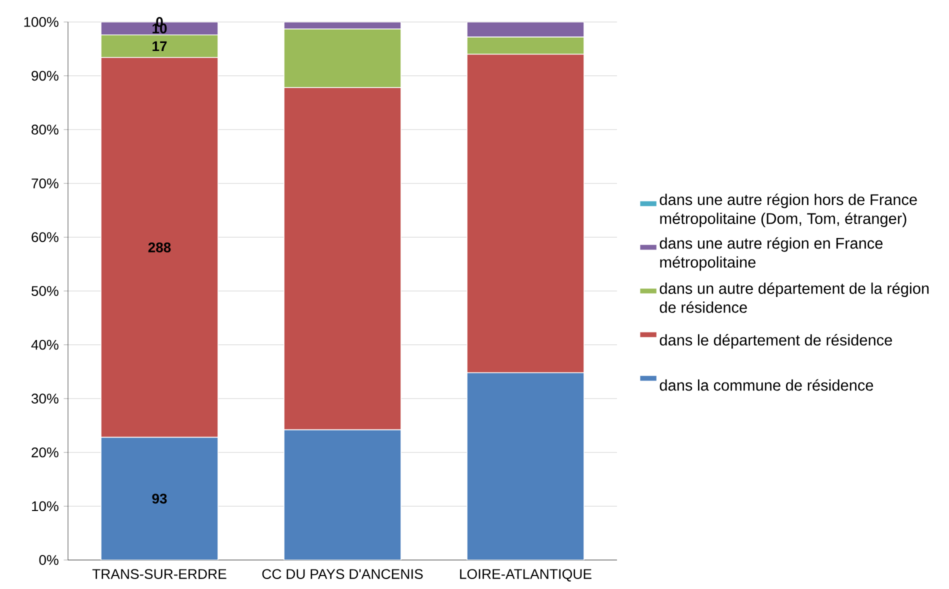  I want to click on y-tick-label: 80%, so click(45, 129).